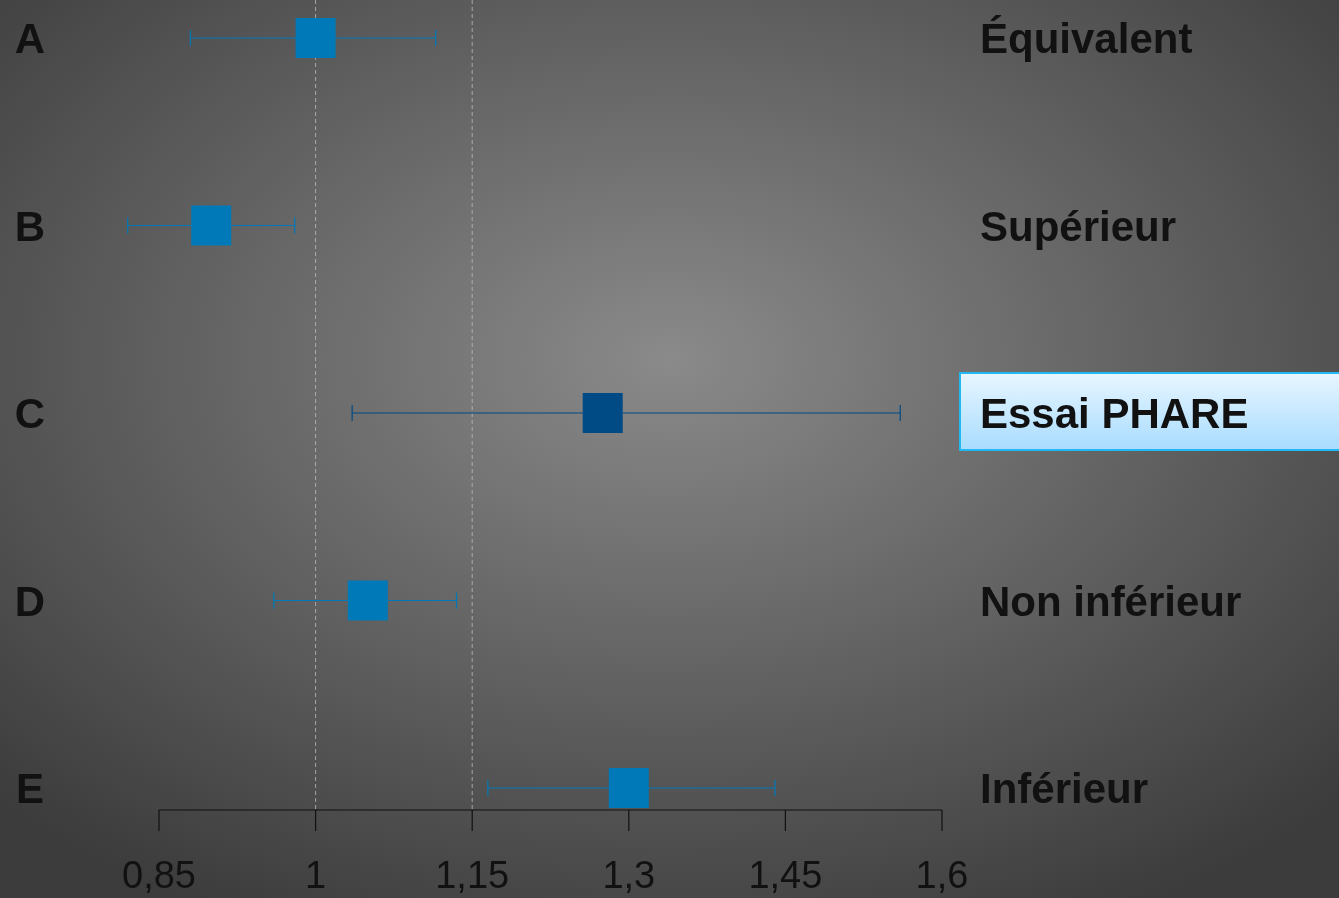 The image size is (1339, 898). What do you see at coordinates (1086, 38) in the screenshot?
I see `text: Équivalent` at bounding box center [1086, 38].